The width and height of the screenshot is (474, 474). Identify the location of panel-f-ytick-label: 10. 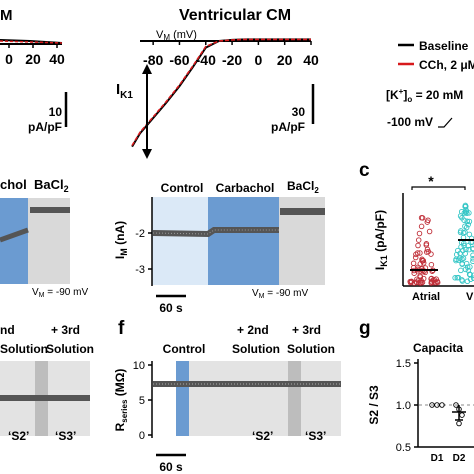
(139, 366).